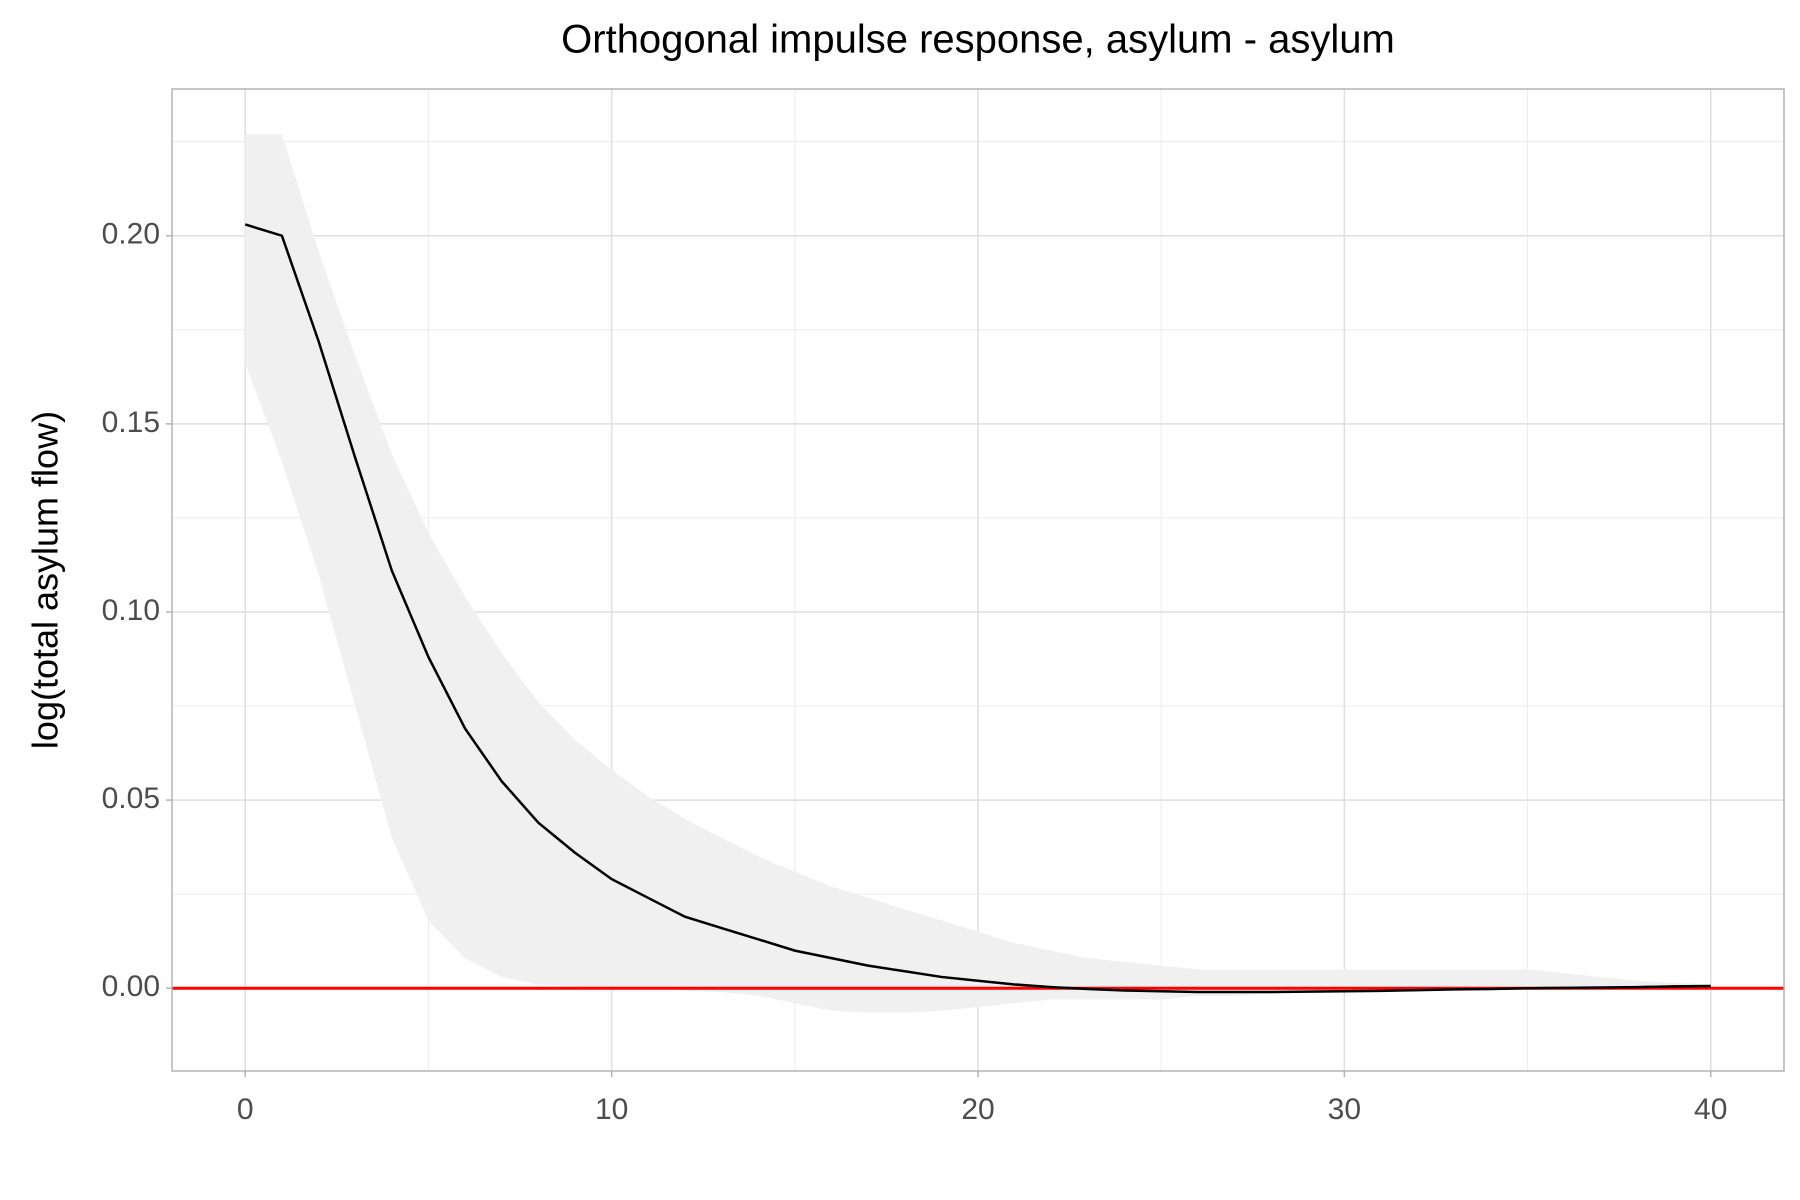 This screenshot has height=1200, width=1800. What do you see at coordinates (1344, 1109) in the screenshot?
I see `x-tick-label: 30` at bounding box center [1344, 1109].